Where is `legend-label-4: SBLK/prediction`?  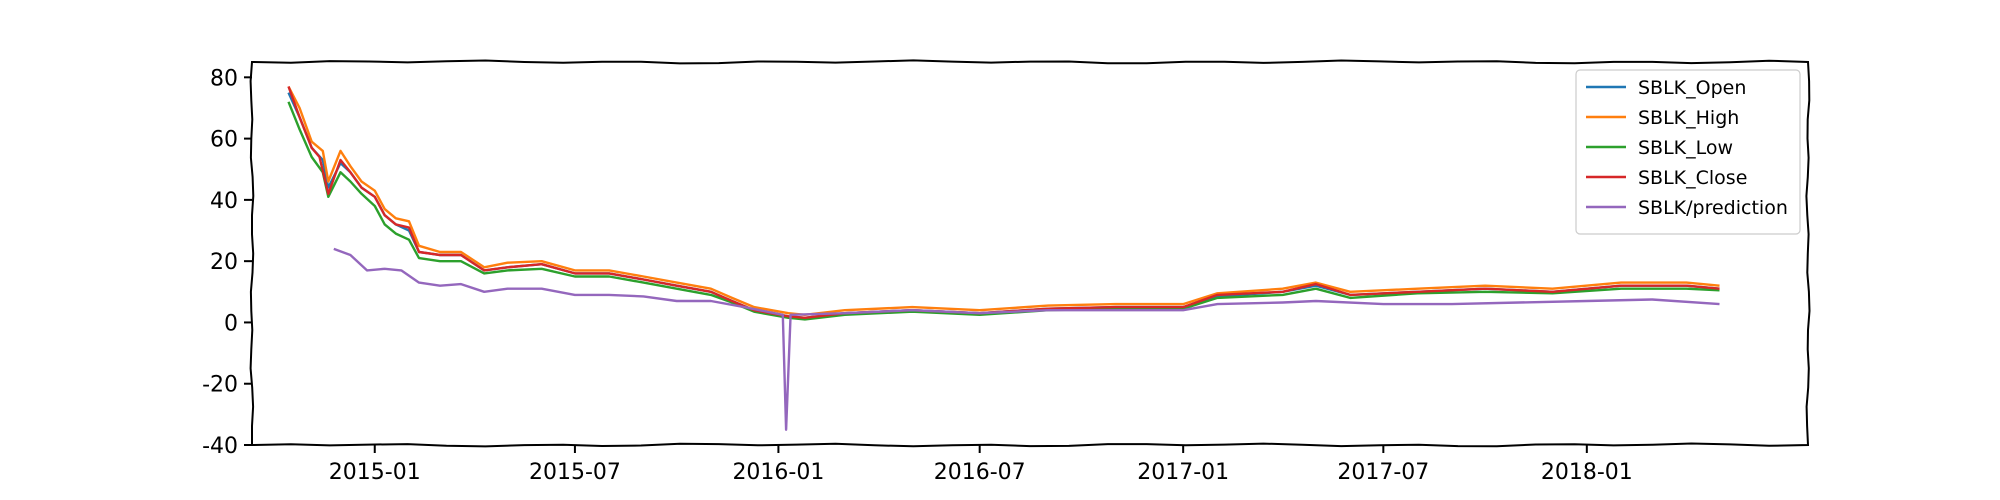
legend-label-4: SBLK/prediction is located at coordinates (1713, 208).